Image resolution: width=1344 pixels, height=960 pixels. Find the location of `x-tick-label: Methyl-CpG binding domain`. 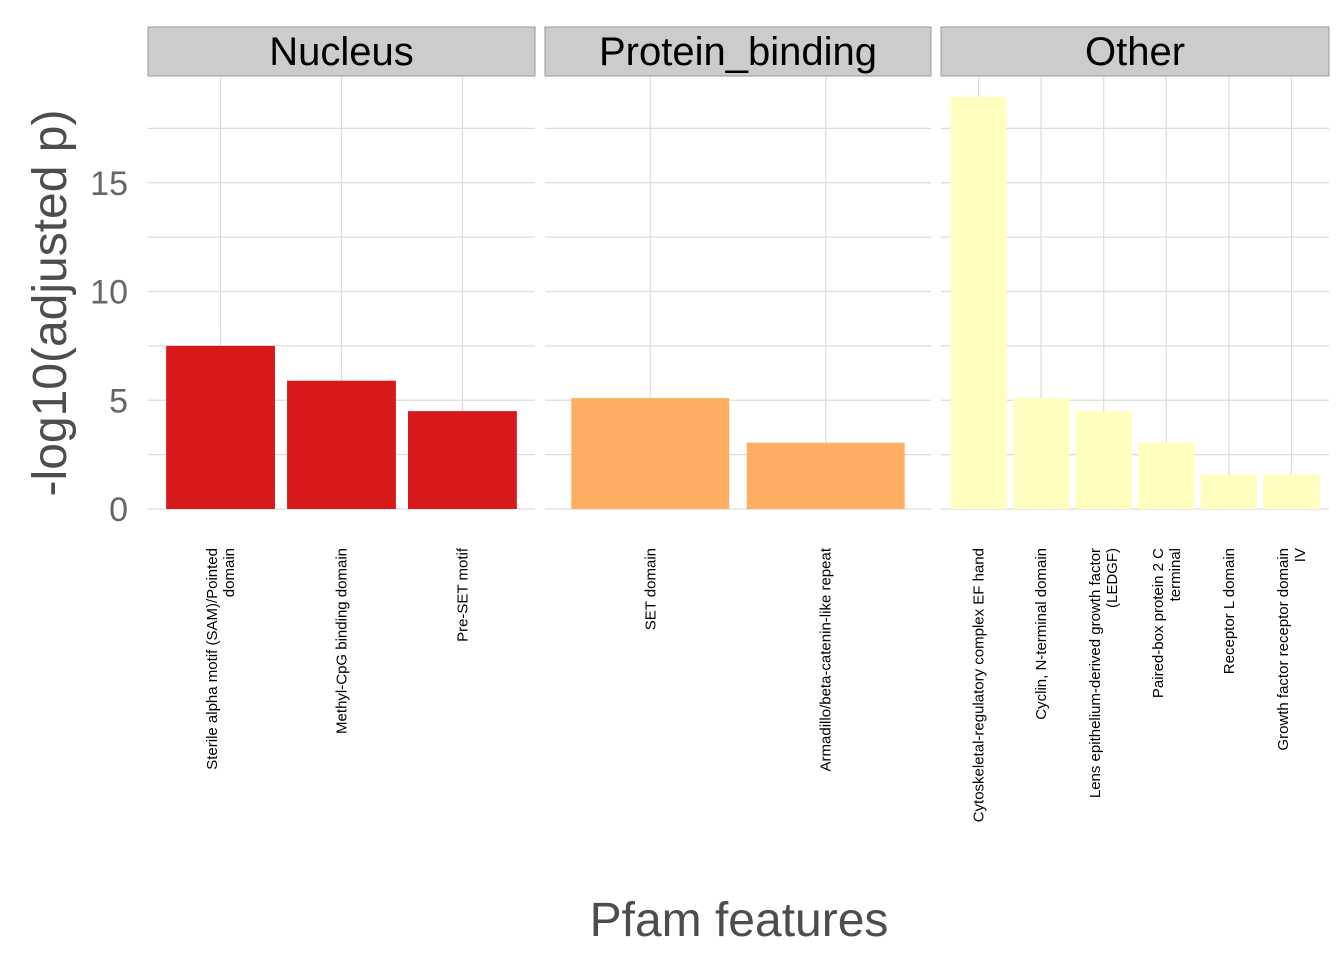

x-tick-label: Methyl-CpG binding domain is located at coordinates (342, 641).